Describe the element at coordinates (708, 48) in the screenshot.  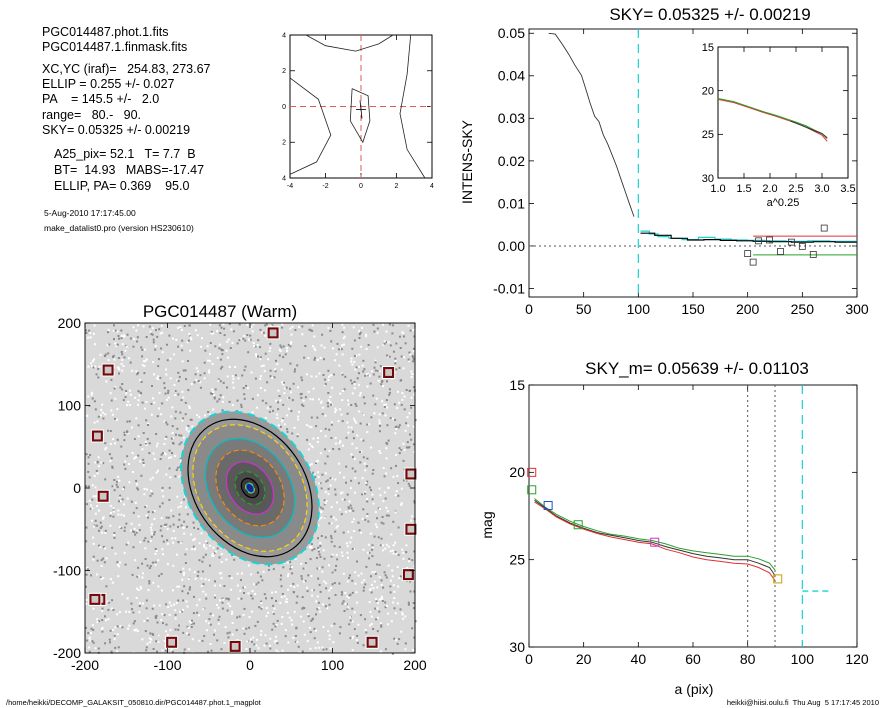
I see `inset-y-tick-label: 15` at that location.